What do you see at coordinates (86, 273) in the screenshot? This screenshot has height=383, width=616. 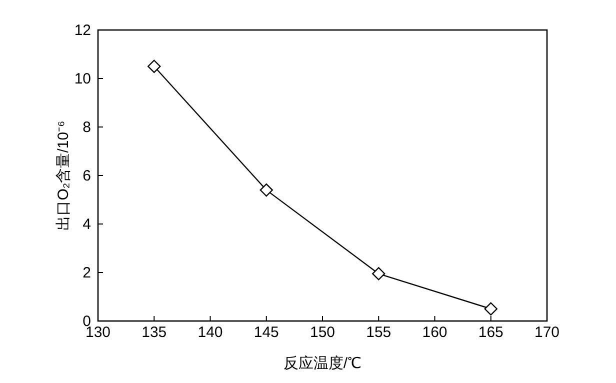 I see `y-tick-label: 2` at bounding box center [86, 273].